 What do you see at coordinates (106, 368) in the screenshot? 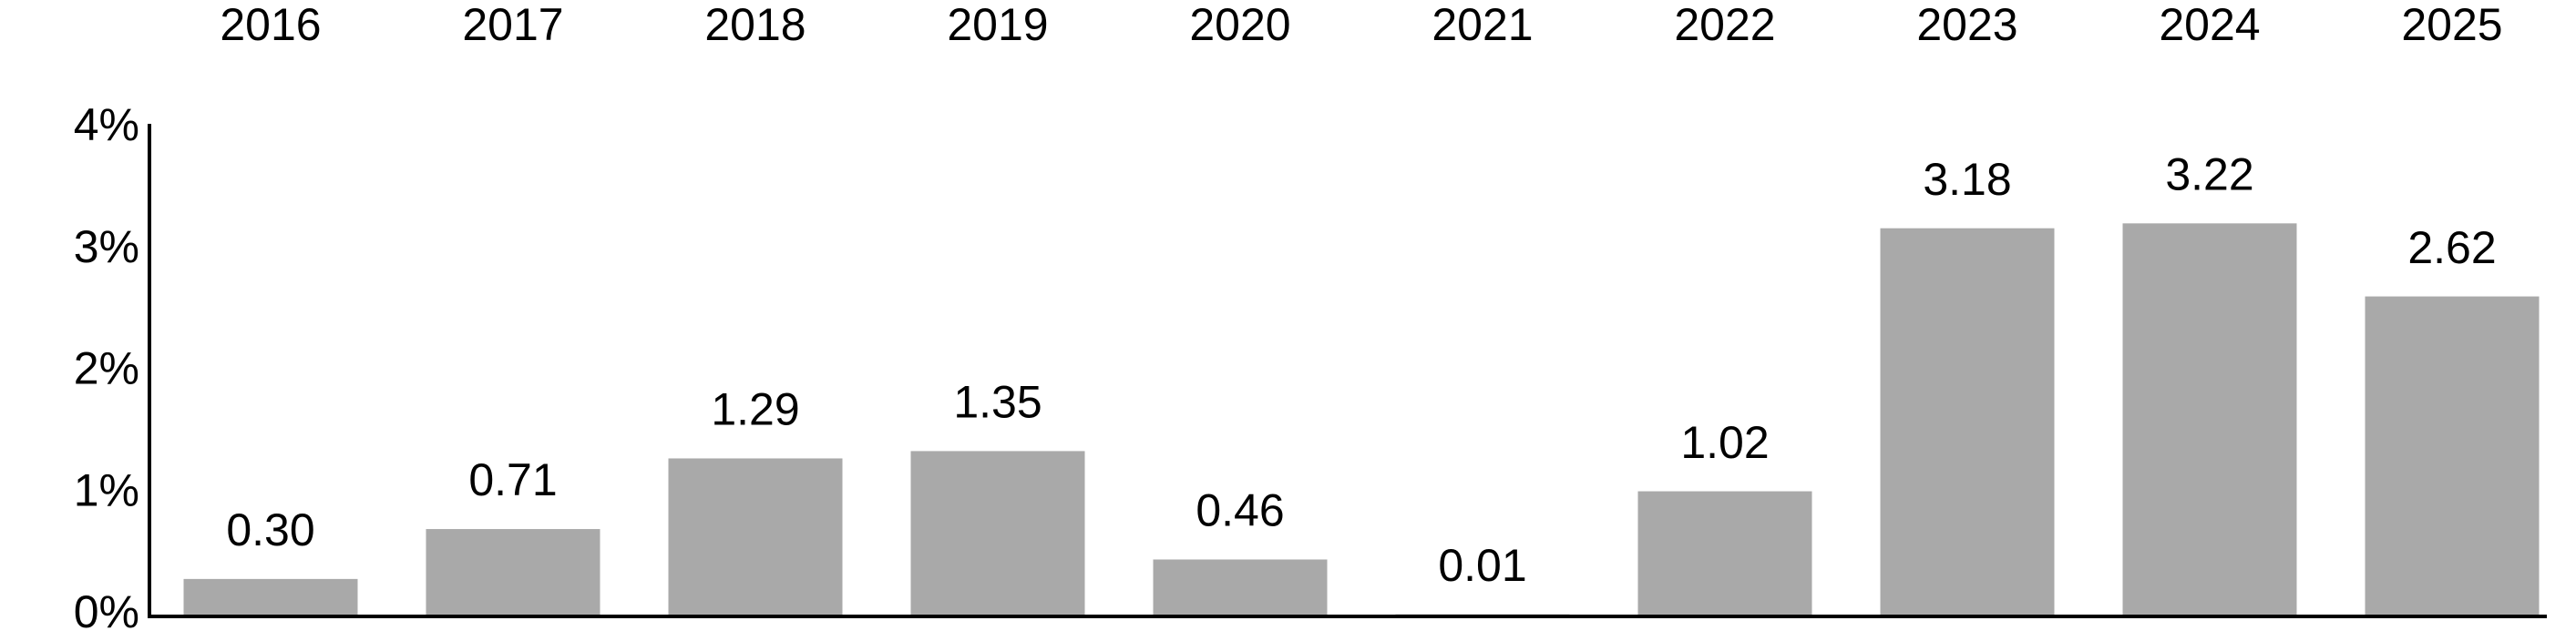
I see `y-tick-label: 2%` at bounding box center [106, 368].